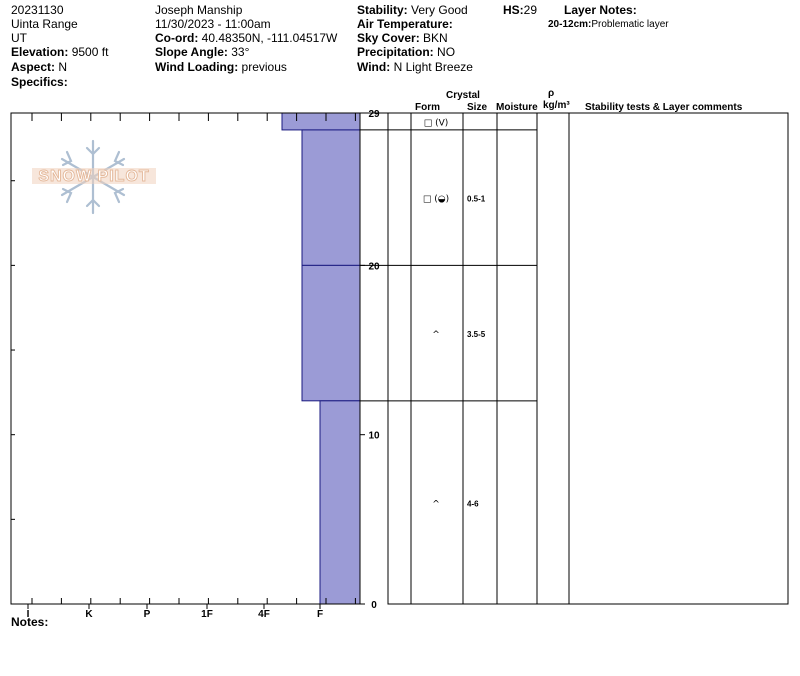 The width and height of the screenshot is (800, 676). What do you see at coordinates (199, 10) in the screenshot?
I see `observer-name: Joseph Manship` at bounding box center [199, 10].